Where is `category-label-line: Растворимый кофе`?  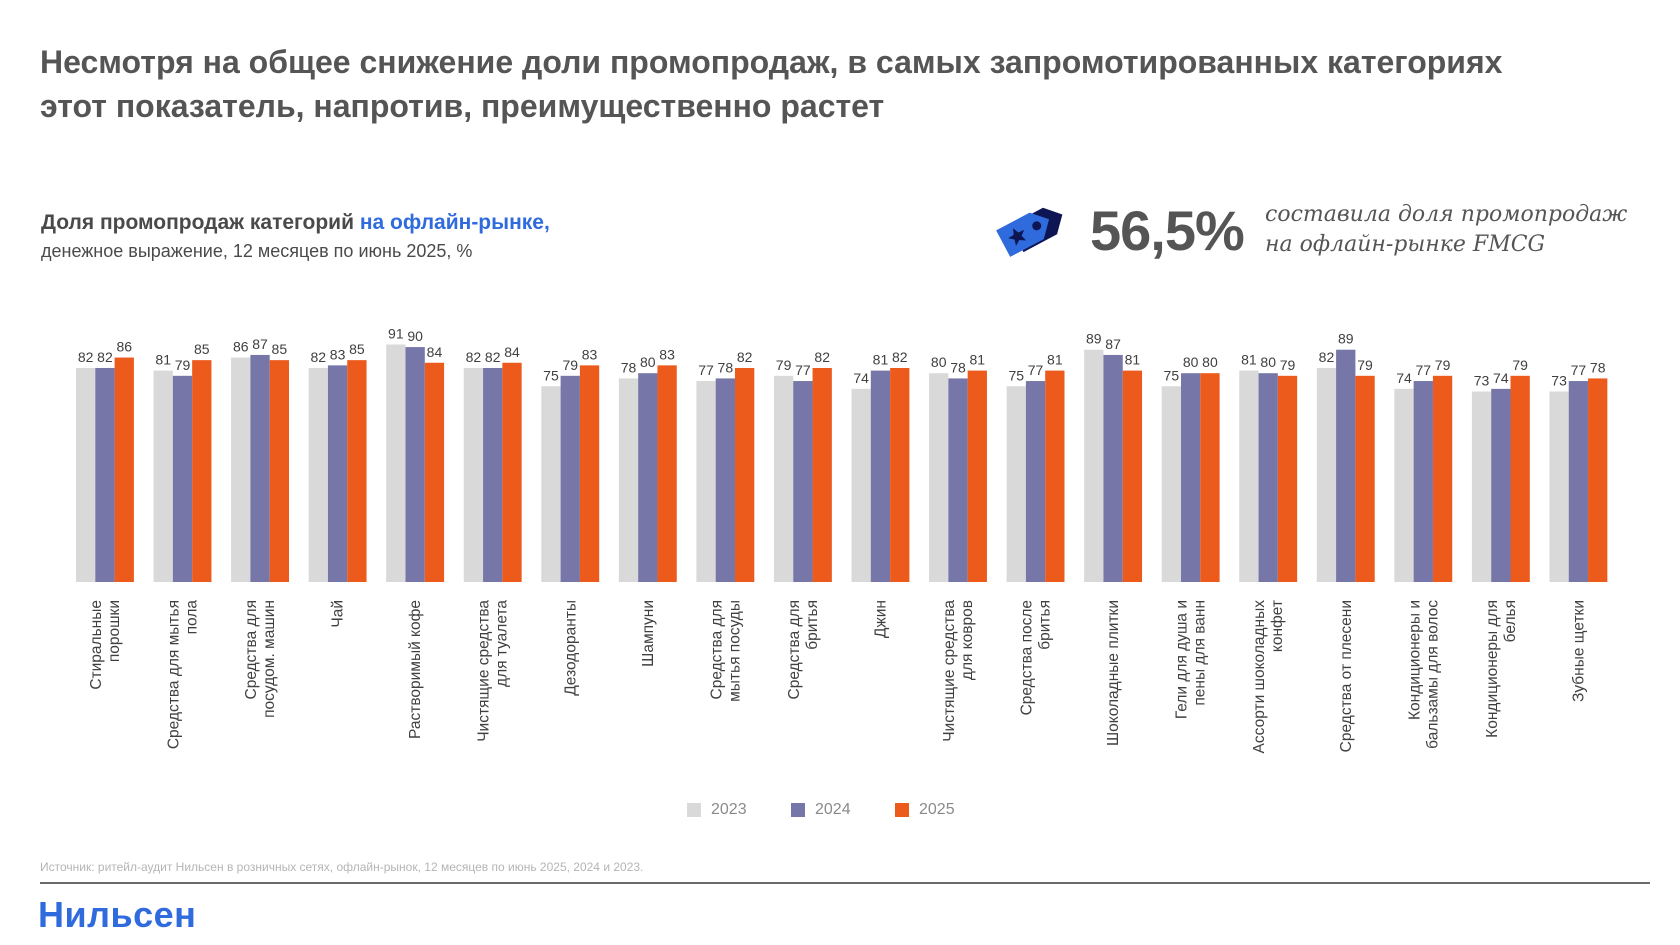 category-label-line: Растворимый кофе is located at coordinates (415, 669).